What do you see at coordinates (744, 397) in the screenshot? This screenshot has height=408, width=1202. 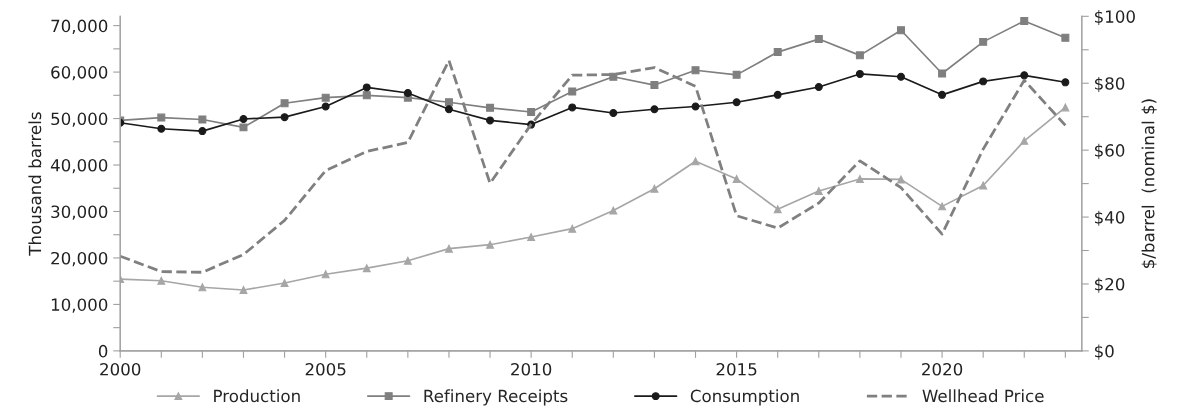 I see `legend-label: Consumption` at bounding box center [744, 397].